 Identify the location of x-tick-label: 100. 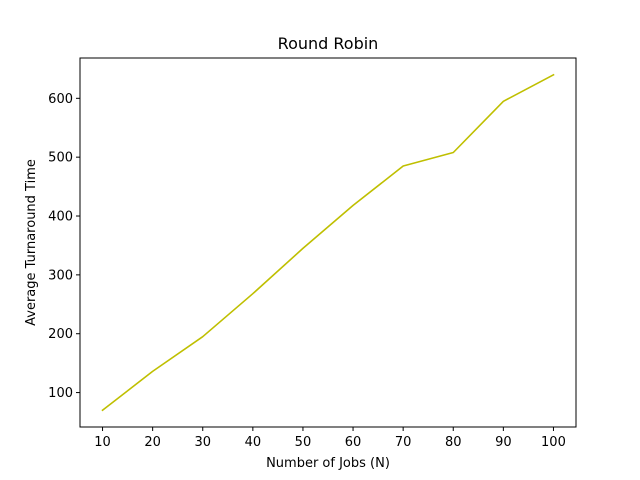
(553, 442).